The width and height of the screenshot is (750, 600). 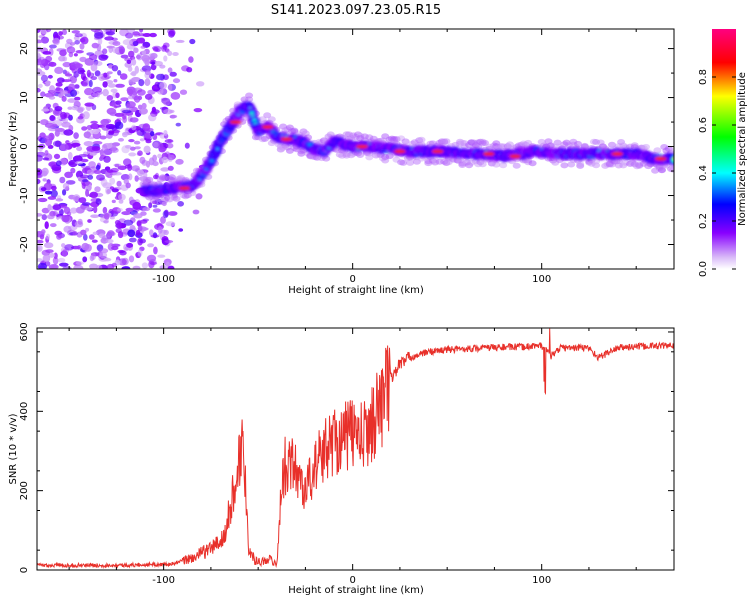 What do you see at coordinates (703, 173) in the screenshot?
I see `colorbar-tick-label: 0.4` at bounding box center [703, 173].